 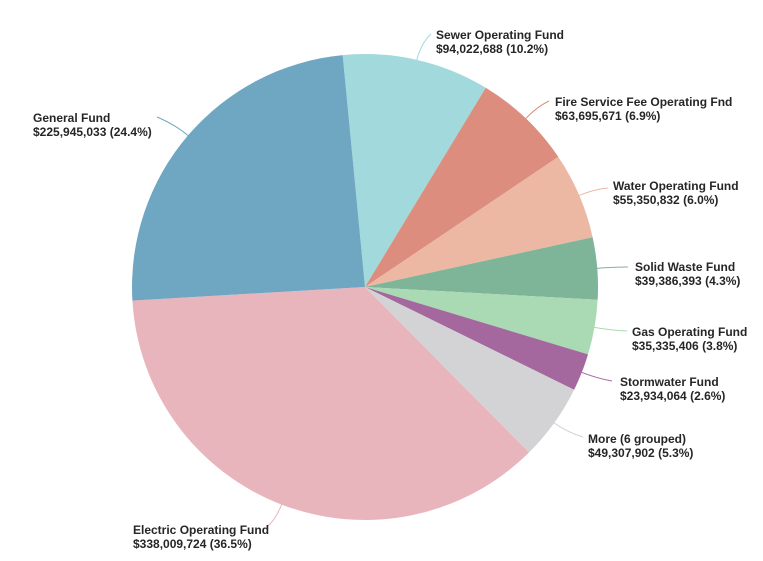 I want to click on leader-line-general-fund, so click(x=173, y=126).